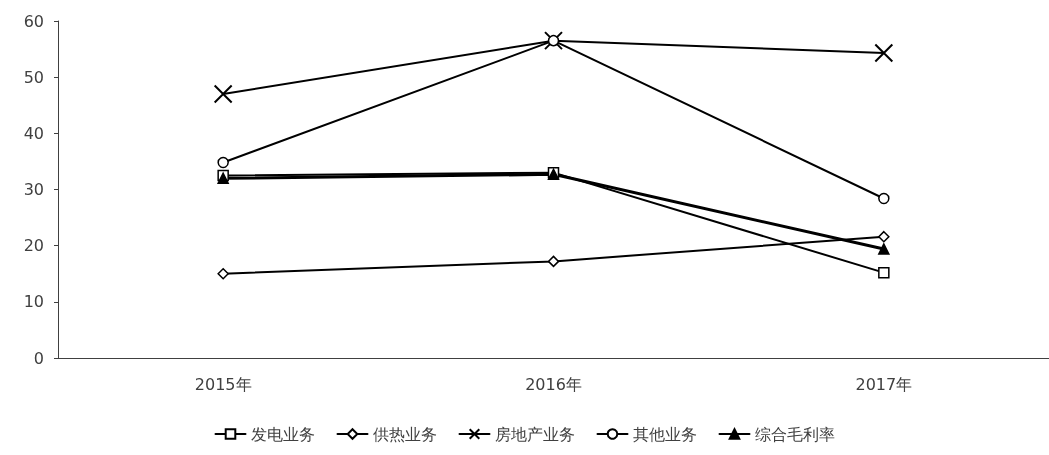 This screenshot has height=455, width=1049. Describe the element at coordinates (33, 133) in the screenshot. I see `y-tick-label: 40` at that location.